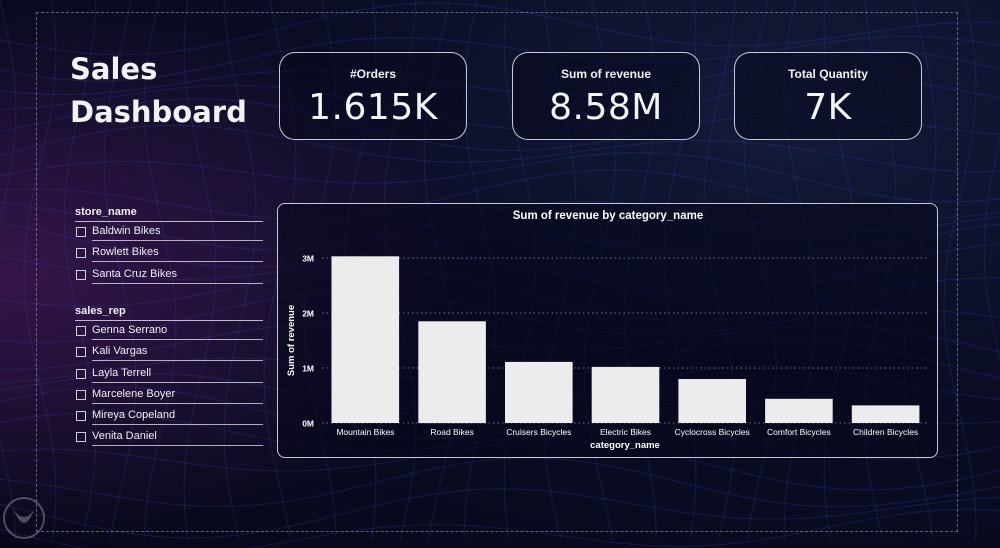  Describe the element at coordinates (828, 74) in the screenshot. I see `quantity-card-label: Total Quantity` at that location.